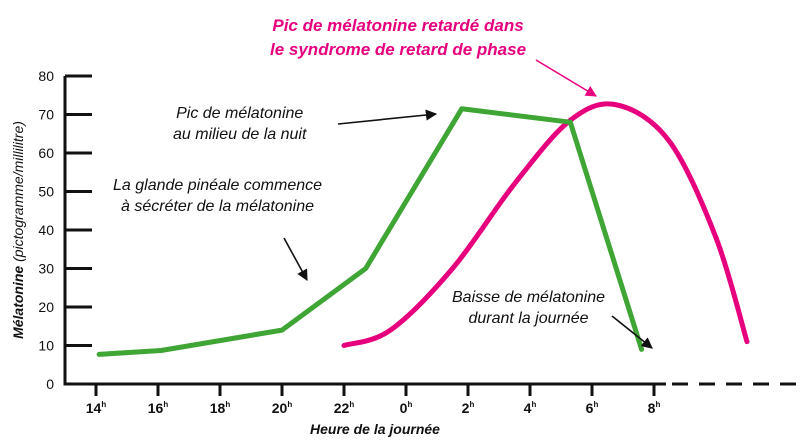 Image resolution: width=800 pixels, height=441 pixels. Describe the element at coordinates (46, 269) in the screenshot. I see `y-tick-label: 30` at that location.